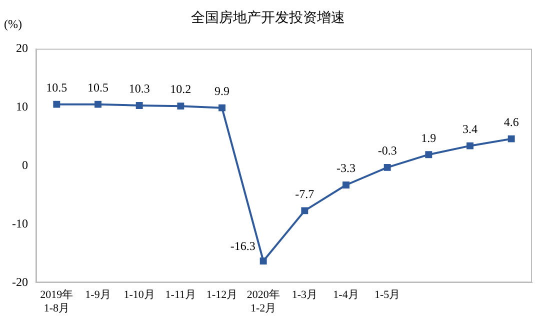 This screenshot has height=323, width=540. Describe the element at coordinates (387, 295) in the screenshot. I see `x-tick-label: 1-5月` at that location.